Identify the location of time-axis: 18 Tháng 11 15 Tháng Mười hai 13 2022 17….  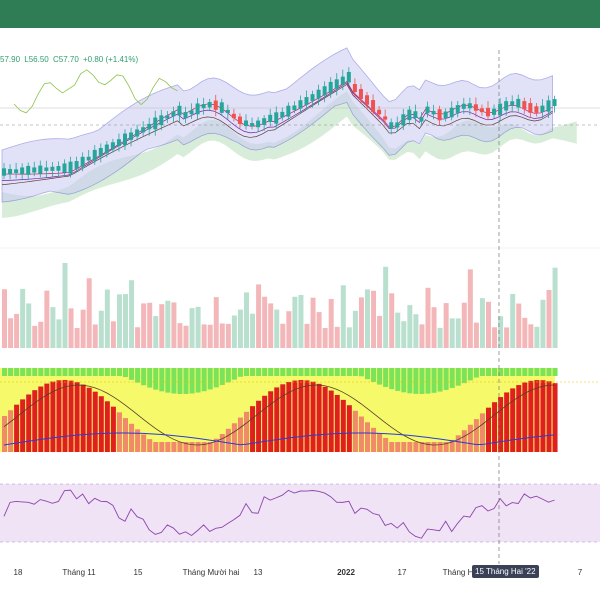
(300, 573).